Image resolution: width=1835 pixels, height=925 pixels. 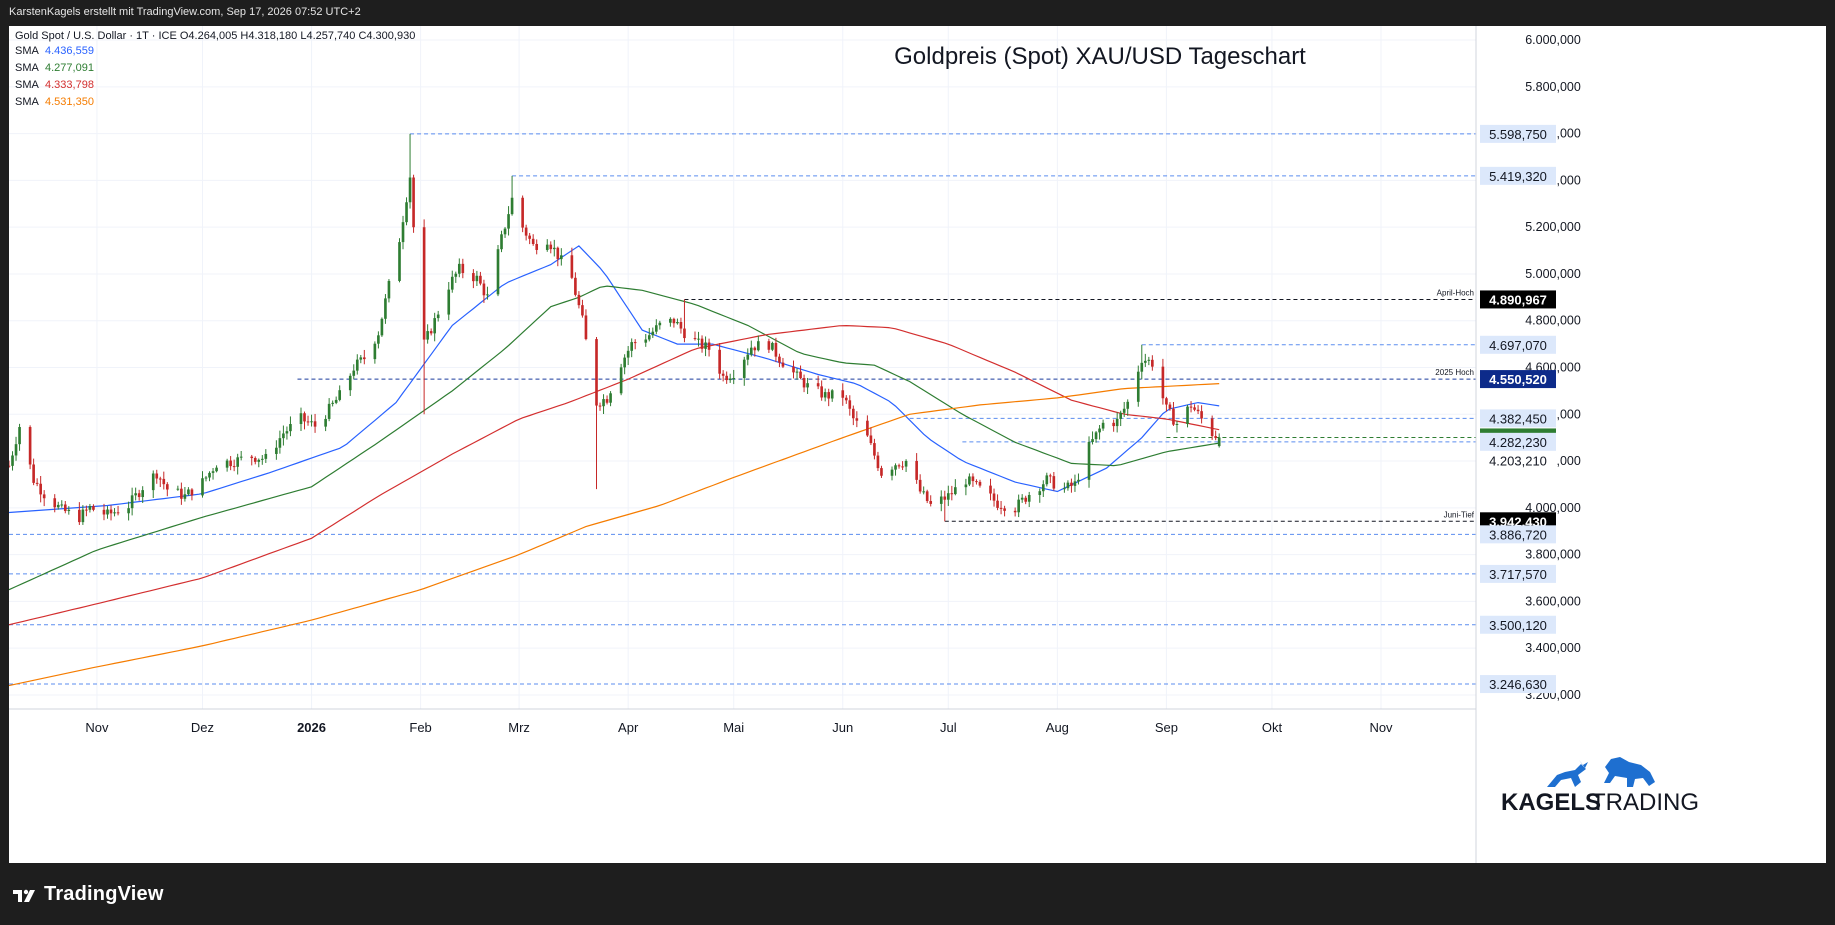 What do you see at coordinates (1518, 534) in the screenshot?
I see `price-level-tag: 3.886,720` at bounding box center [1518, 534].